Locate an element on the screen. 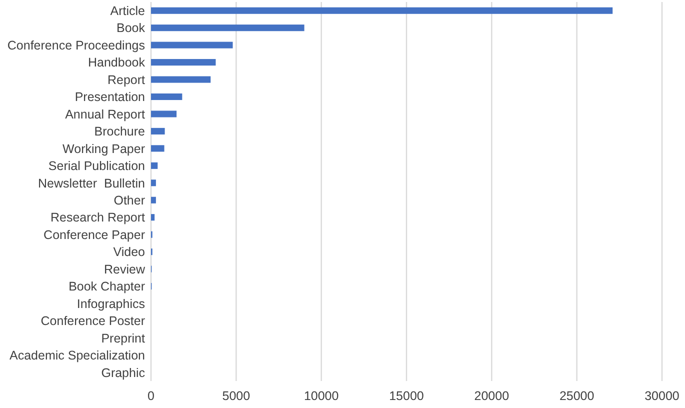  y-tick-label: Book is located at coordinates (131, 28).